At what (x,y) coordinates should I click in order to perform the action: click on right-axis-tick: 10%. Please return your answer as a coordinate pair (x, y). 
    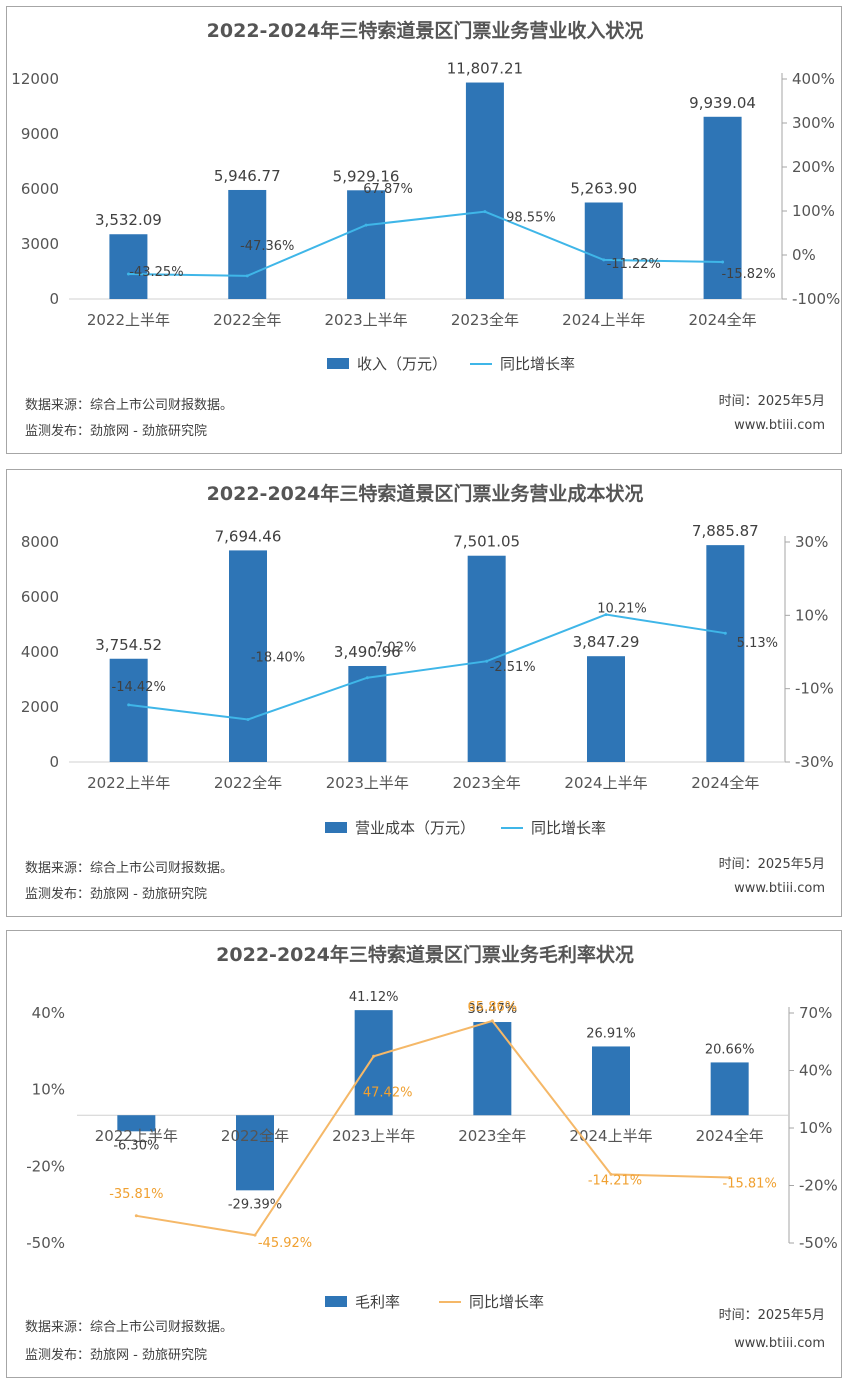
    Looking at the image, I should click on (811, 615).